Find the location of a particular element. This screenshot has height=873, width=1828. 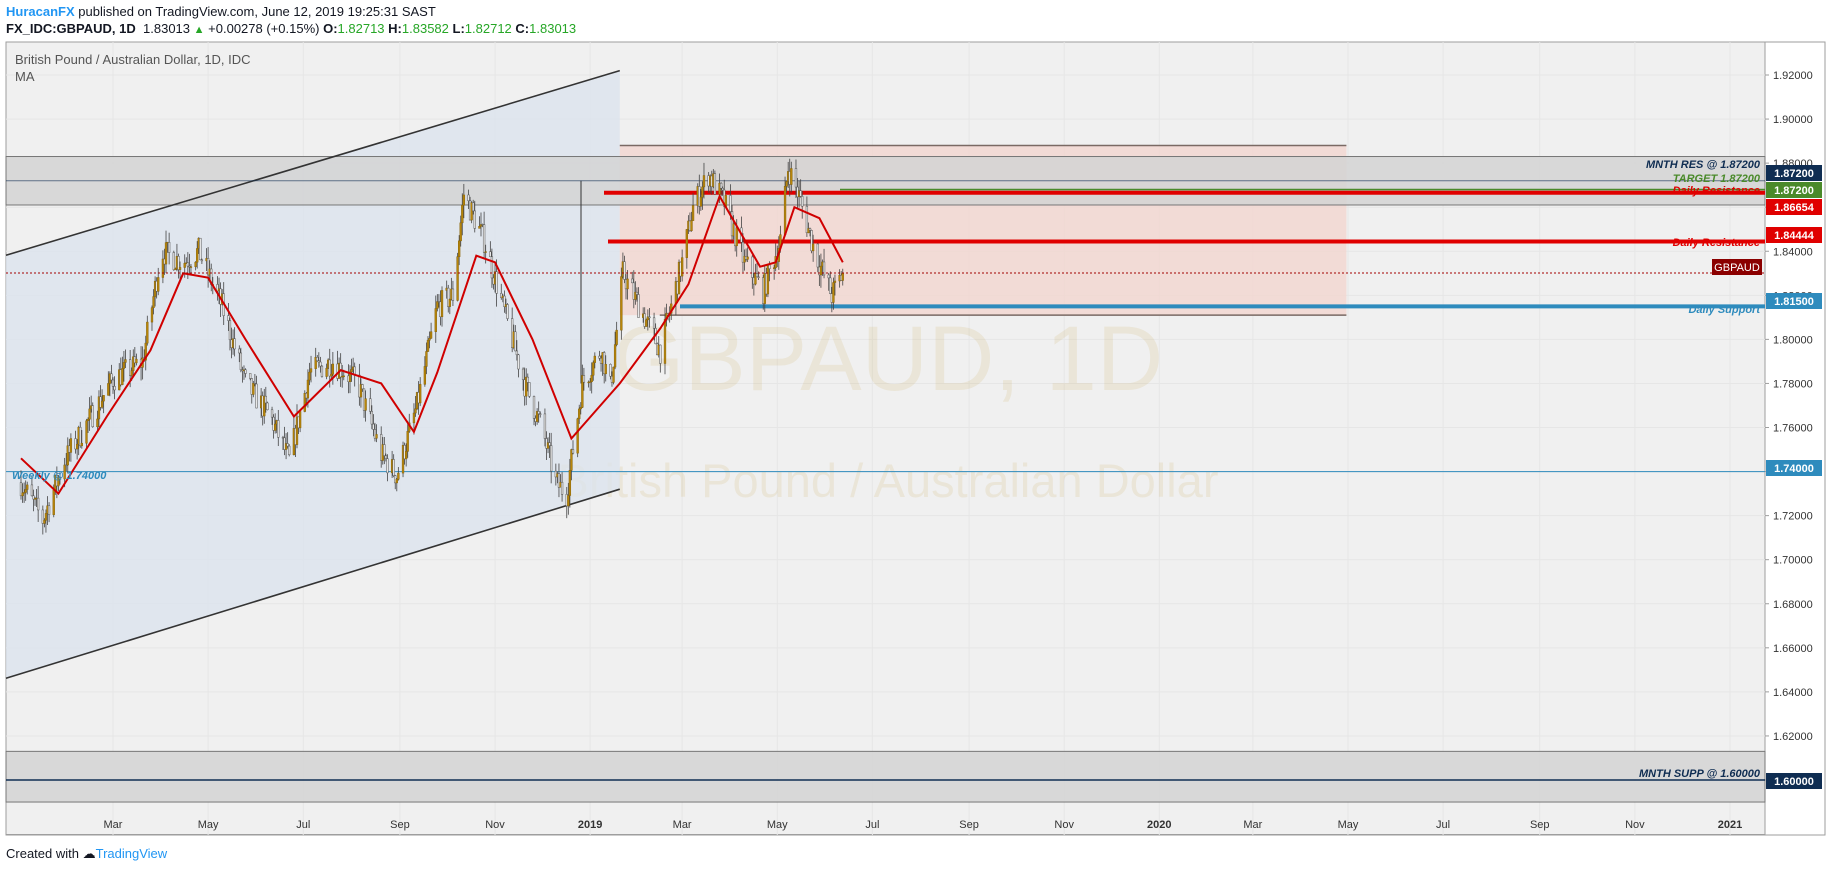

time-tick-label: Mar is located at coordinates (113, 825).